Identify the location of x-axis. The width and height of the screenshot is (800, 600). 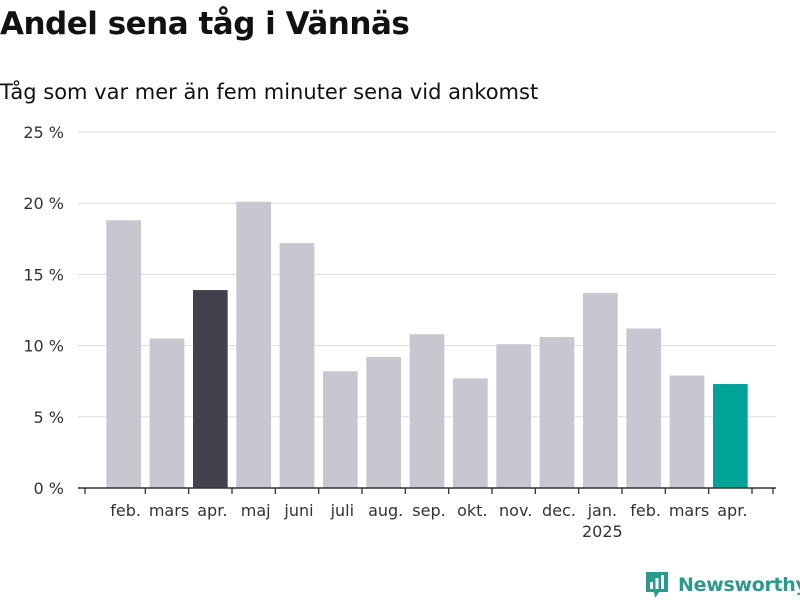
(427, 490).